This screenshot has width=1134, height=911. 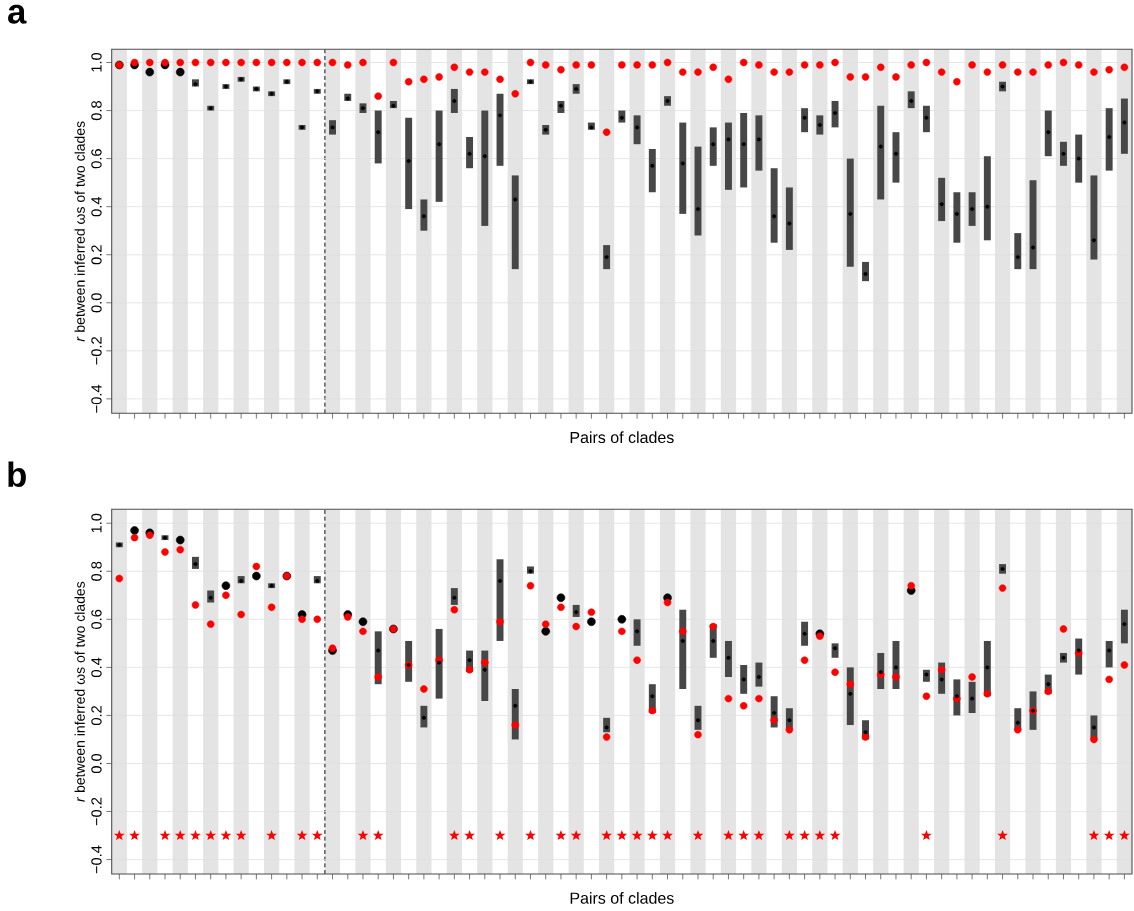 I want to click on chart-title: b, so click(x=17, y=474).